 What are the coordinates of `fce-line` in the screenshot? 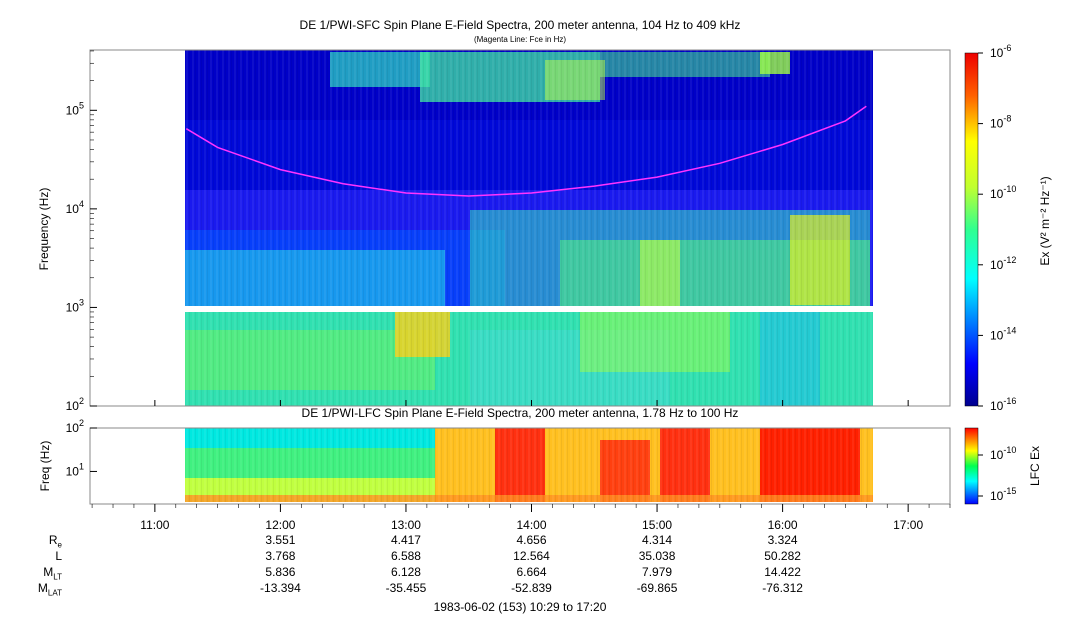 It's located at (526, 151).